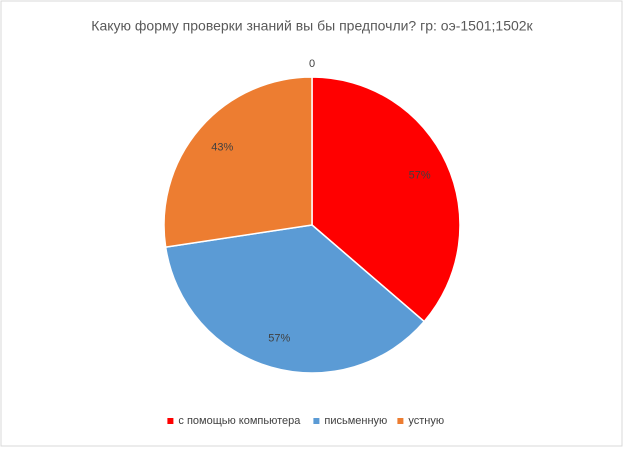 Image resolution: width=624 pixels, height=453 pixels. Describe the element at coordinates (312, 64) in the screenshot. I see `data-label: 0` at that location.